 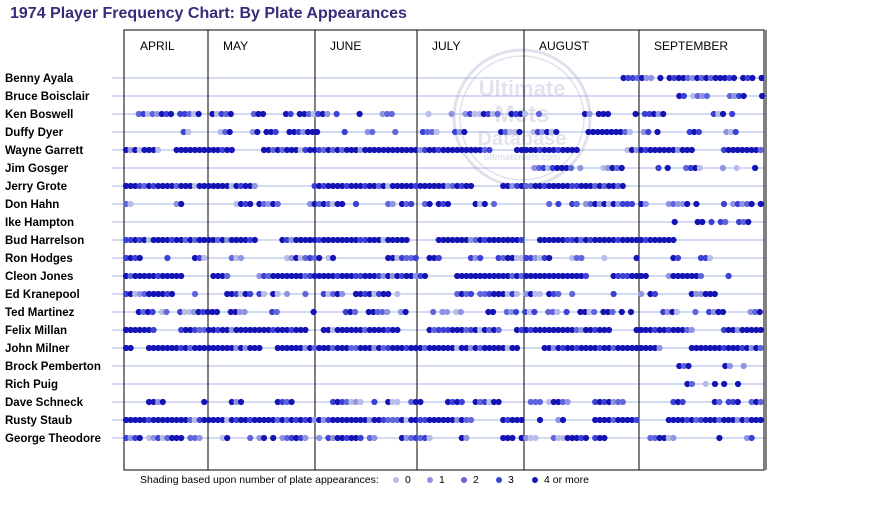 What do you see at coordinates (39, 79) in the screenshot?
I see `player-name: Benny Ayala` at bounding box center [39, 79].